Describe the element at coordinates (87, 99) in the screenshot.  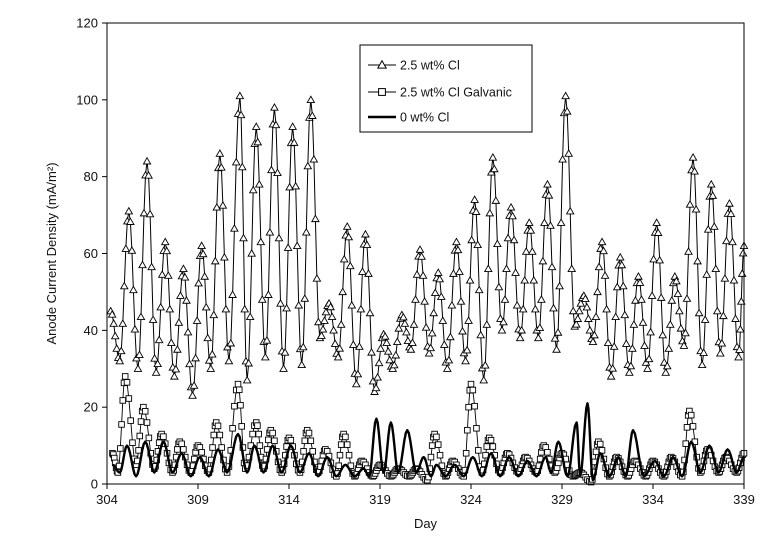
I see `y-tick-label: 100` at that location.